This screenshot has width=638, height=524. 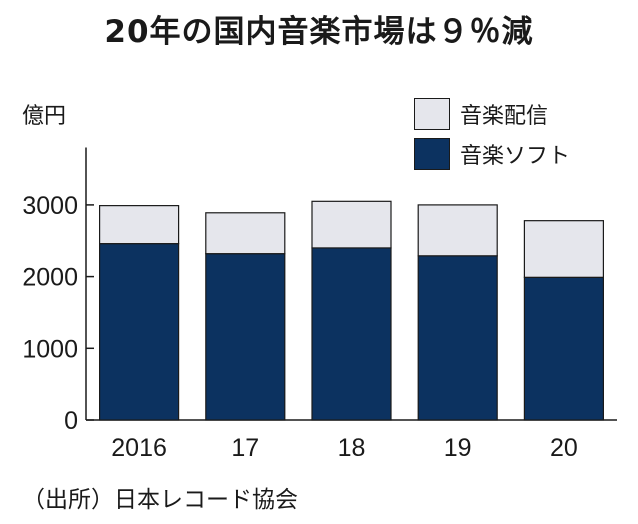 I want to click on x-tick-label: 17, so click(x=245, y=448).